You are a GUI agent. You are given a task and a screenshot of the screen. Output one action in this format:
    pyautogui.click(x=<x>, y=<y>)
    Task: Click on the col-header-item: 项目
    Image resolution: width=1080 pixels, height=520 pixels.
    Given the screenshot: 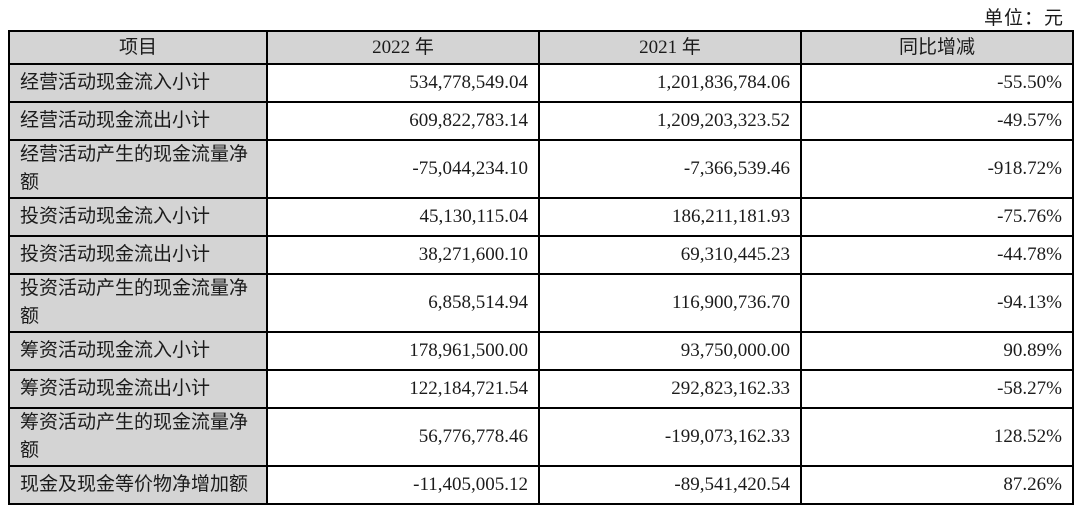 What is the action you would take?
    pyautogui.click(x=138, y=47)
    